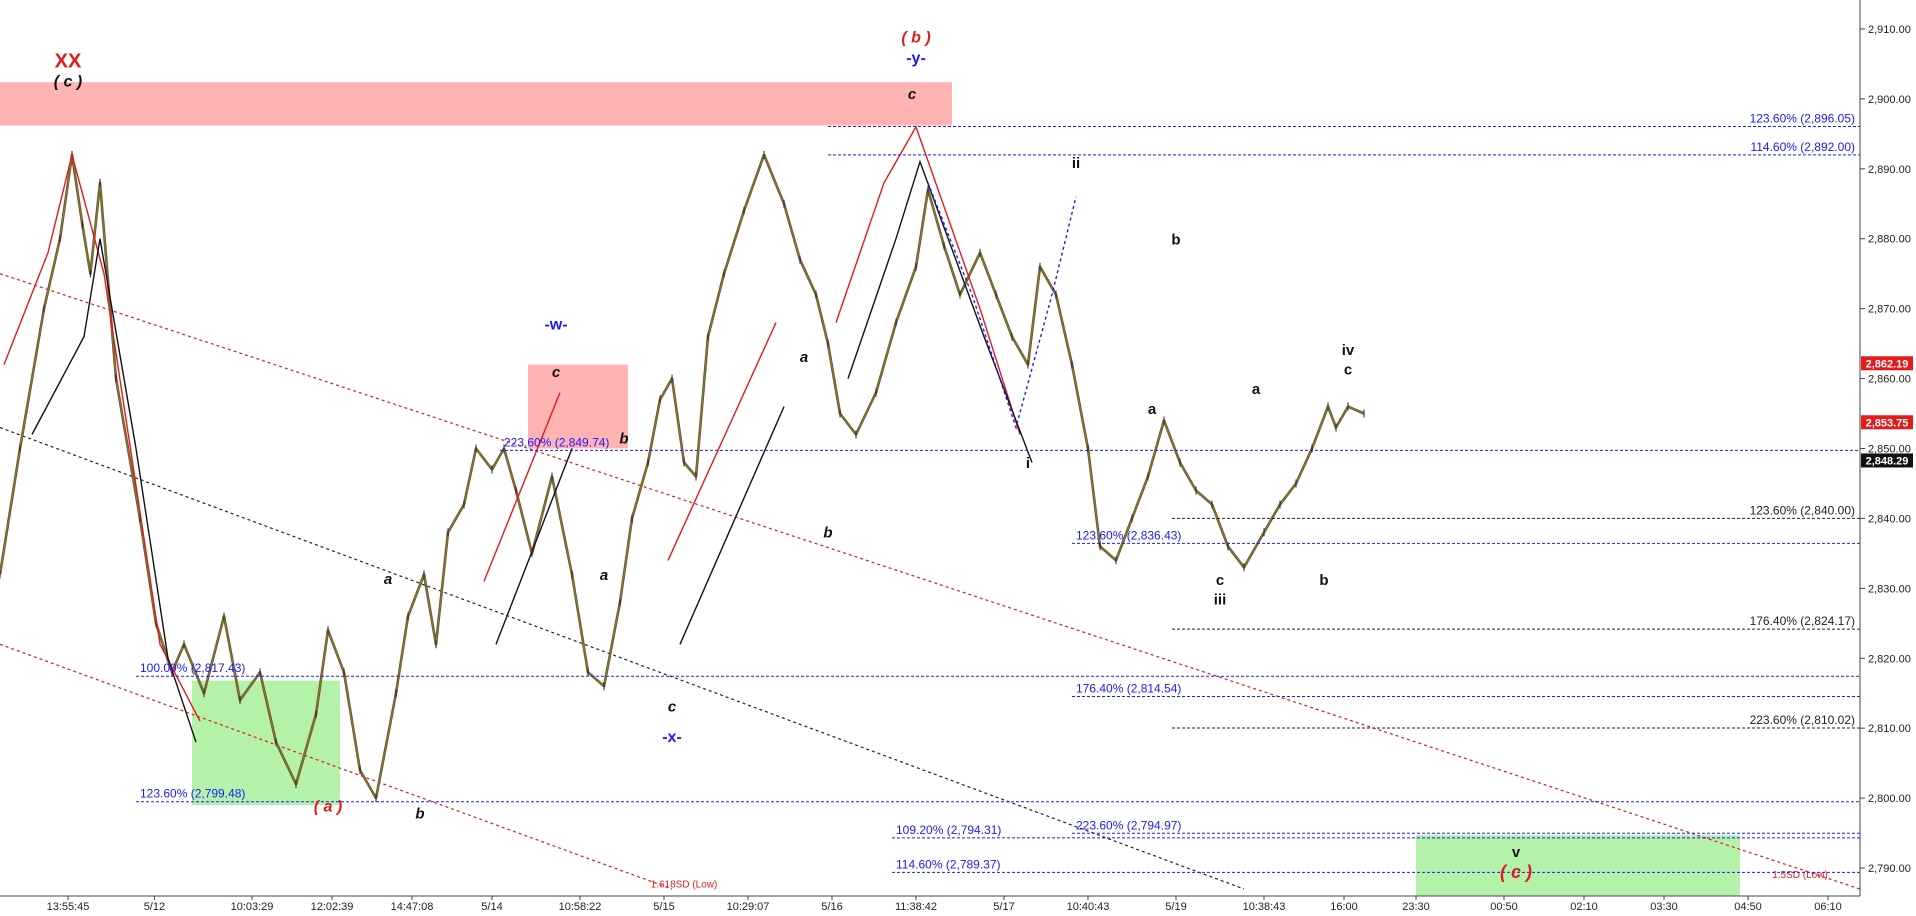 This screenshot has height=916, width=1916. What do you see at coordinates (916, 907) in the screenshot?
I see `x-tick-label: 11:38:42` at bounding box center [916, 907].